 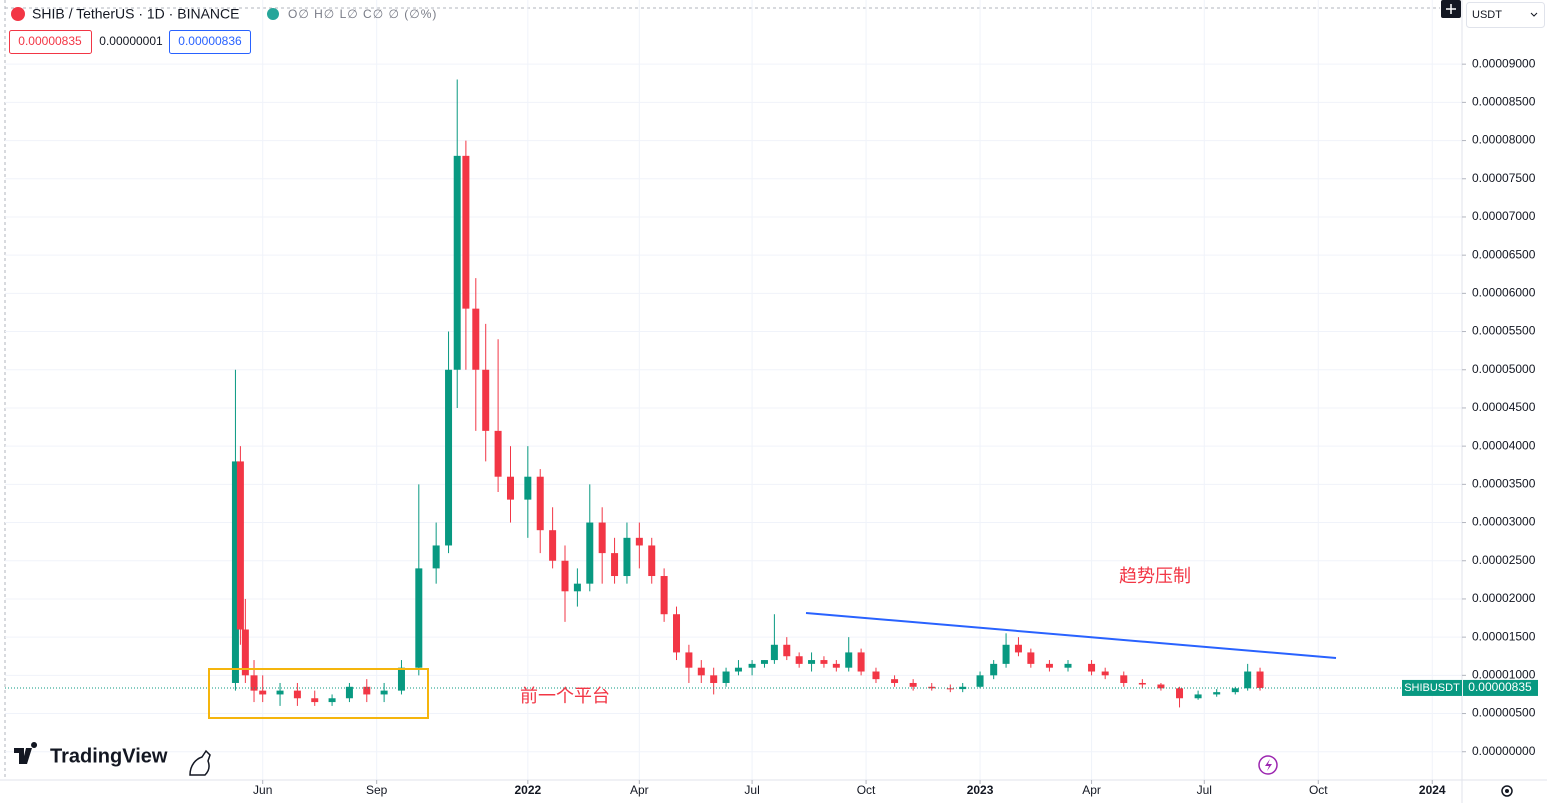 I want to click on y-tick-label: 0.00002500, so click(x=1504, y=560).